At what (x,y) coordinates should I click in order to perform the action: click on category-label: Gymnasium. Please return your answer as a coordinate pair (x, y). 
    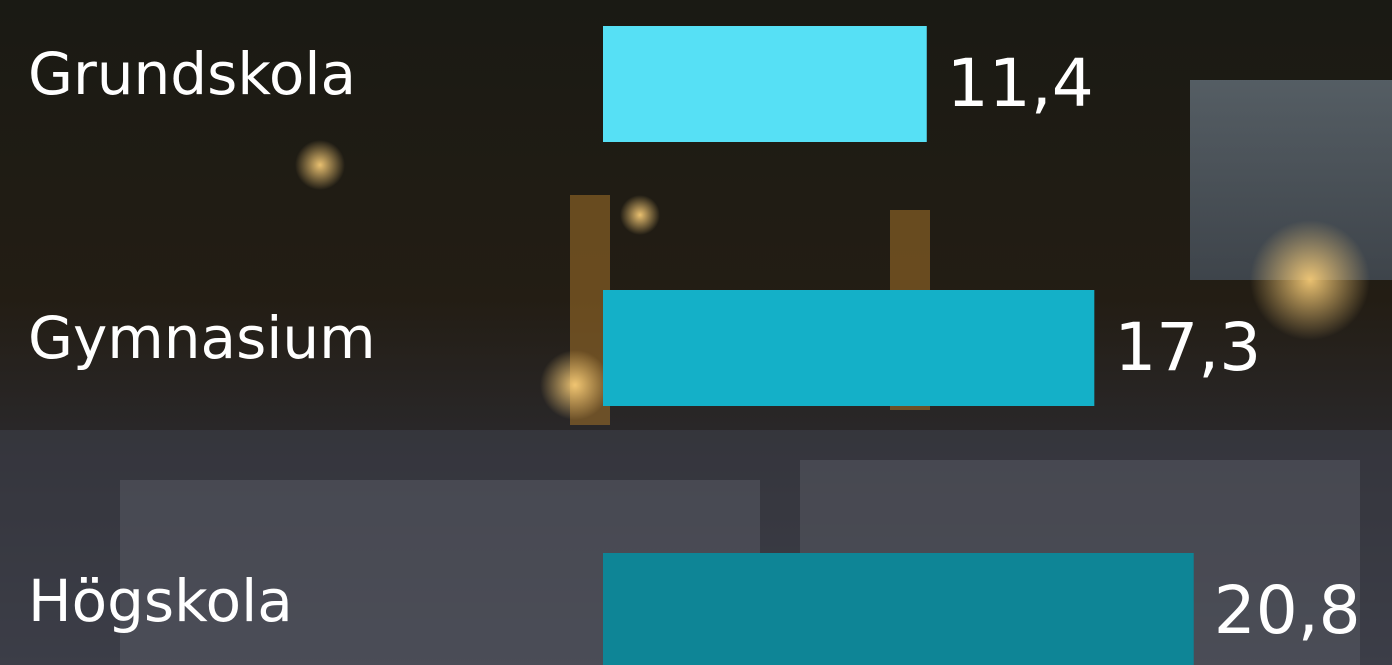
    Looking at the image, I should click on (202, 338).